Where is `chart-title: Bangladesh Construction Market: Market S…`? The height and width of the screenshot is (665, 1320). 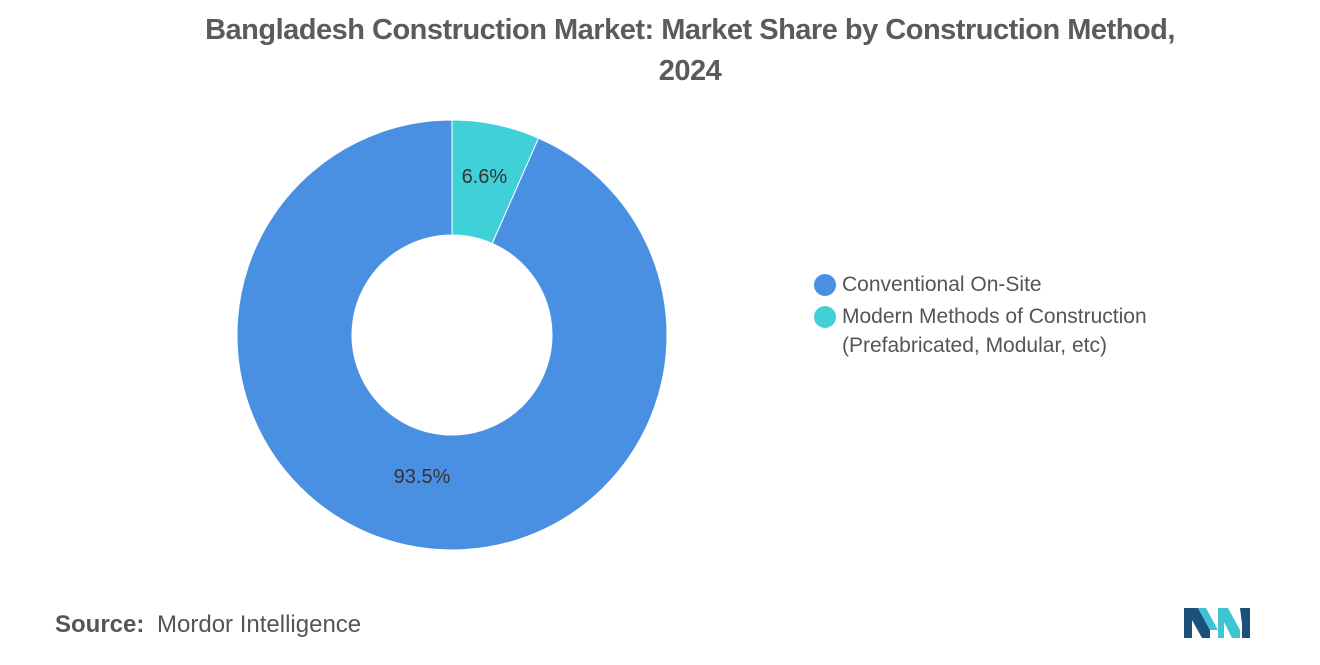
chart-title: Bangladesh Construction Market: Market S… is located at coordinates (660, 51).